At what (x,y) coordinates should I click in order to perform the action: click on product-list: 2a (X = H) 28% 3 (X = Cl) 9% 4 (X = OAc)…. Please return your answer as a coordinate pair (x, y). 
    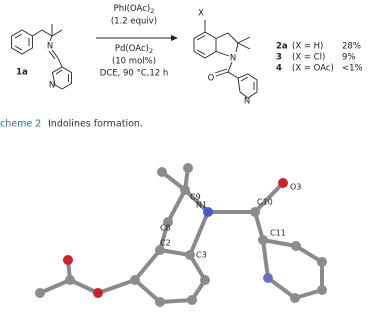
    Looking at the image, I should click on (319, 58).